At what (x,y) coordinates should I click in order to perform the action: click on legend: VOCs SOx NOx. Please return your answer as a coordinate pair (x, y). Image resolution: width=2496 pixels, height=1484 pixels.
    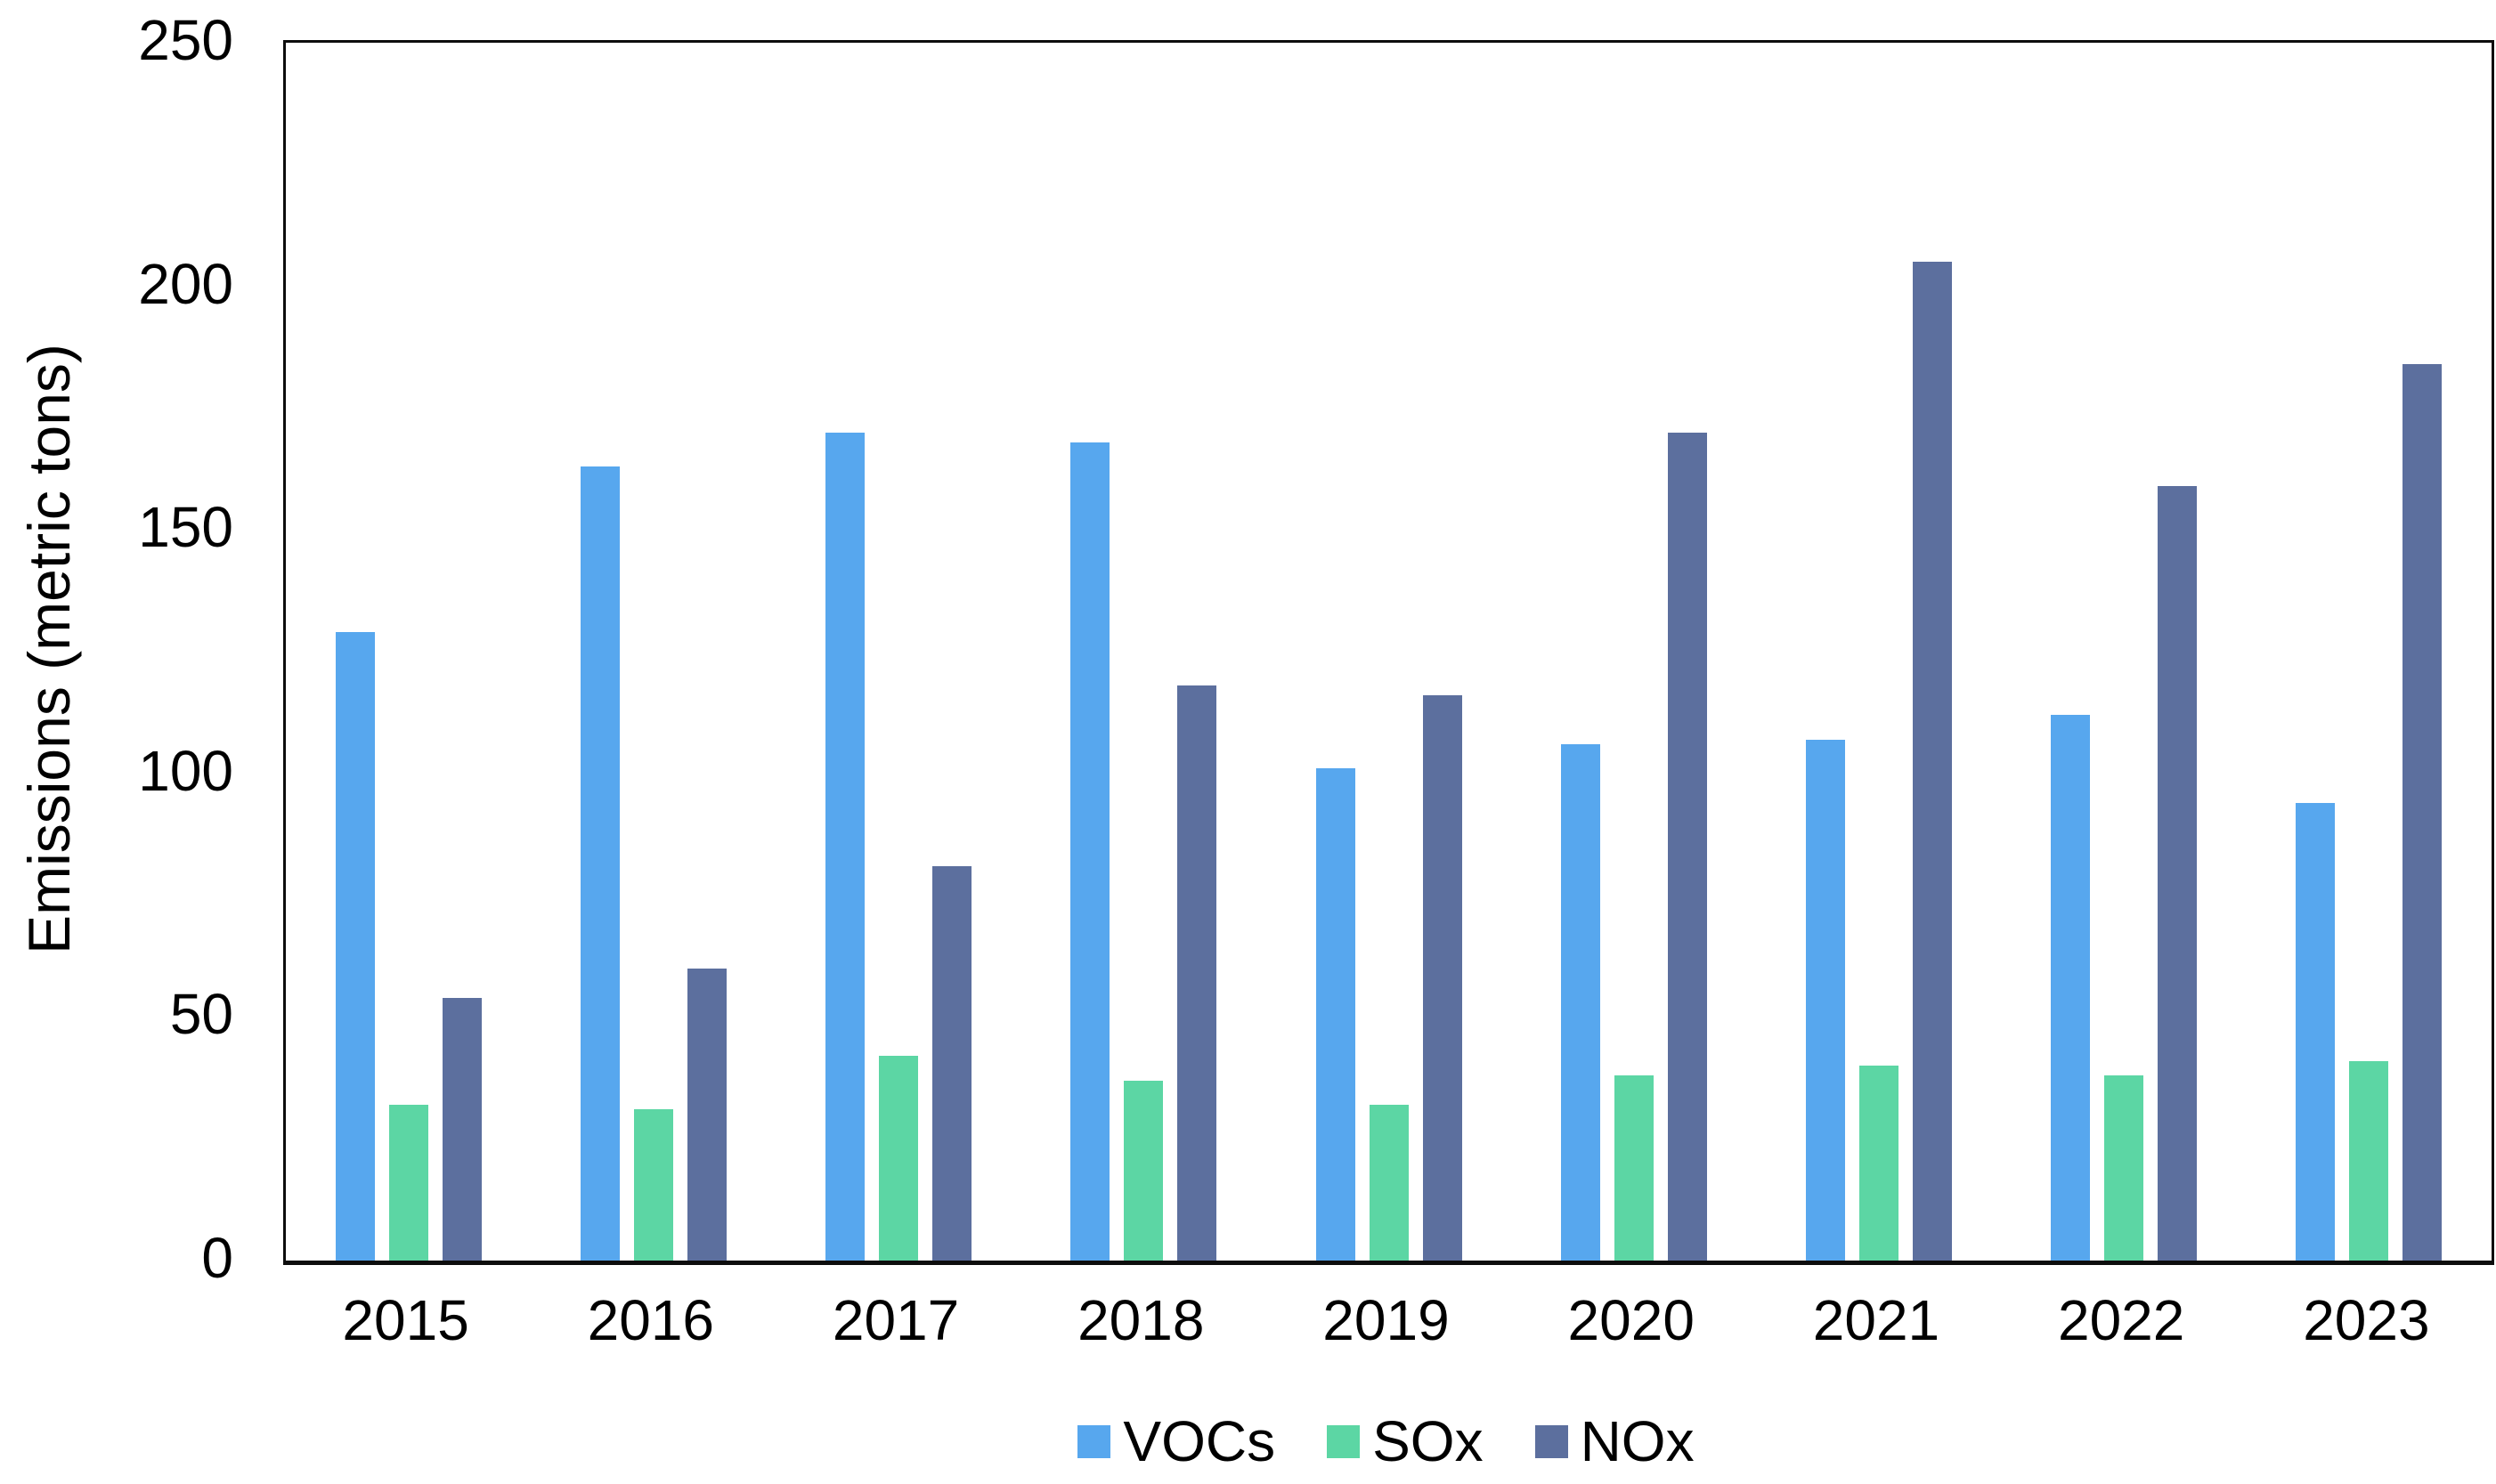
    Looking at the image, I should click on (1386, 1441).